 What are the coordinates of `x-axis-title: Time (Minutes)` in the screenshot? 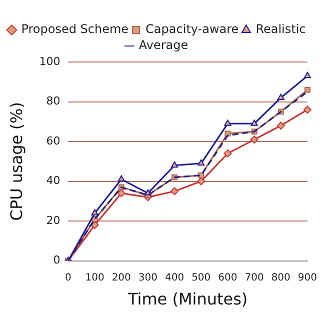 It's located at (187, 299).